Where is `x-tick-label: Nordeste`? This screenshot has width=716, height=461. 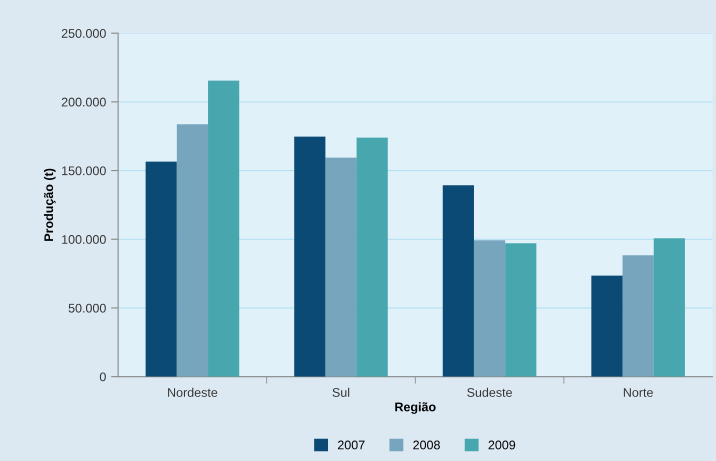 x-tick-label: Nordeste is located at coordinates (193, 392).